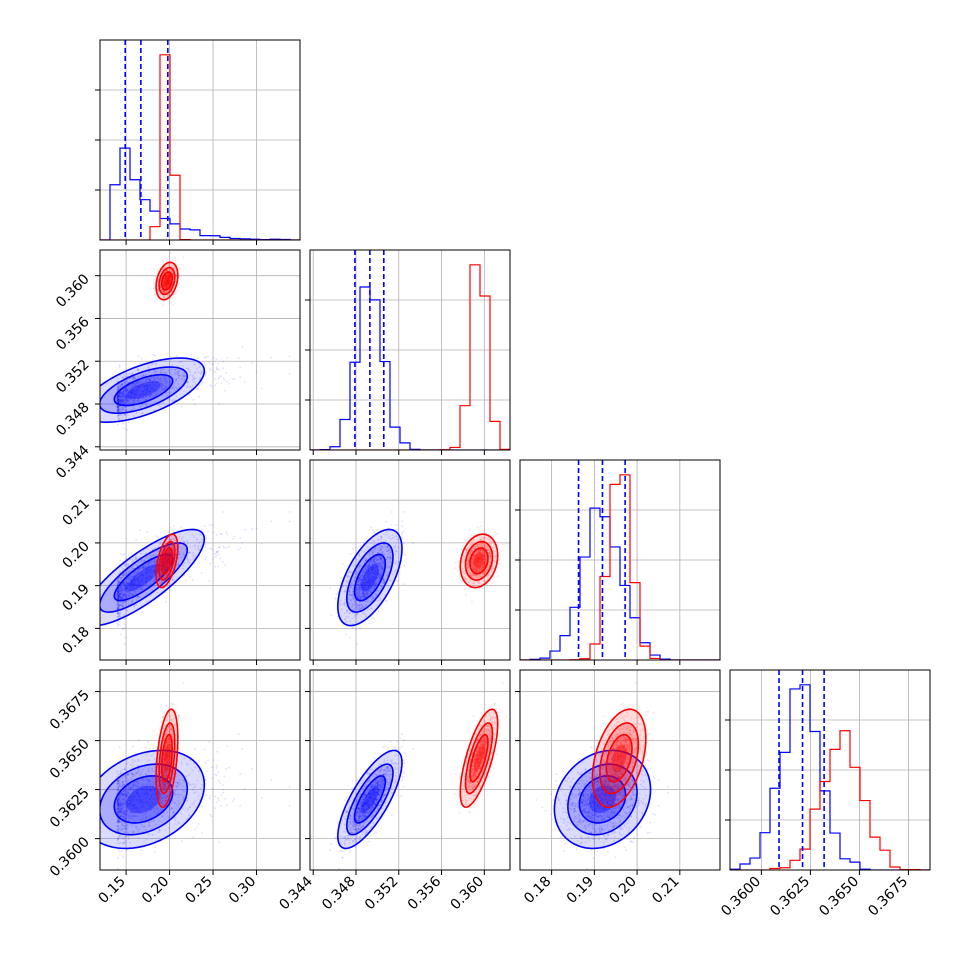 This screenshot has width=970, height=970. Describe the element at coordinates (296, 893) in the screenshot. I see `x-tick-label: 0.344` at that location.